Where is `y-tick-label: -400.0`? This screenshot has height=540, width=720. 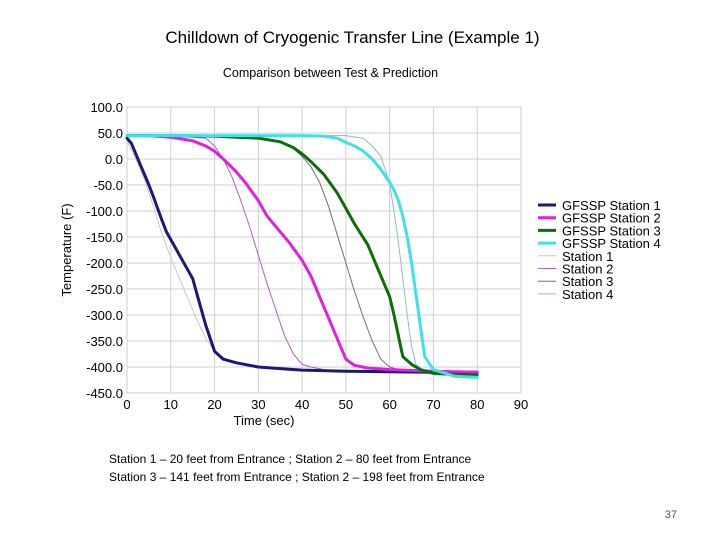
y-tick-label: -400.0 is located at coordinates (104, 367).